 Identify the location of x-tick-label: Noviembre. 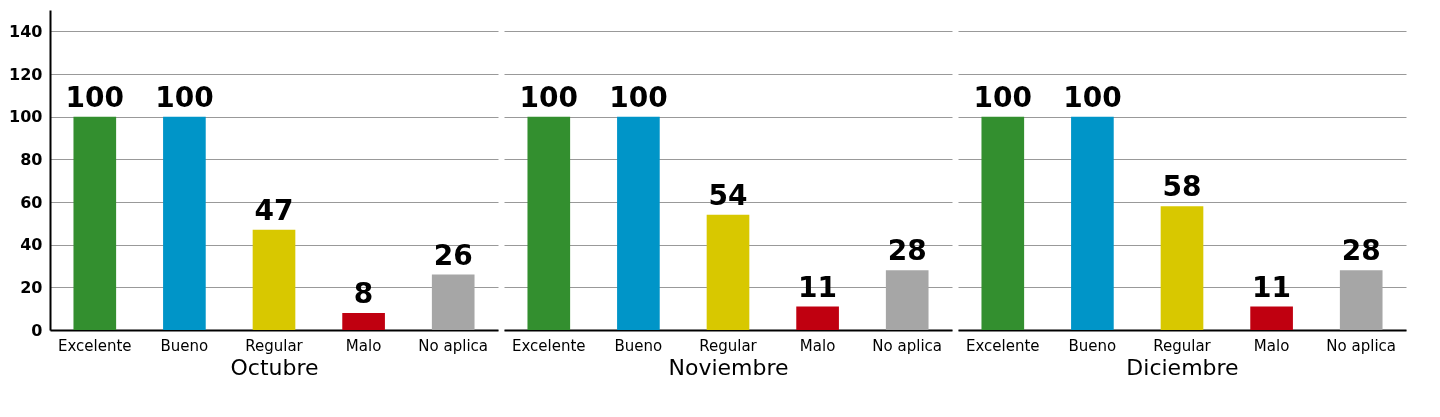
(728, 367).